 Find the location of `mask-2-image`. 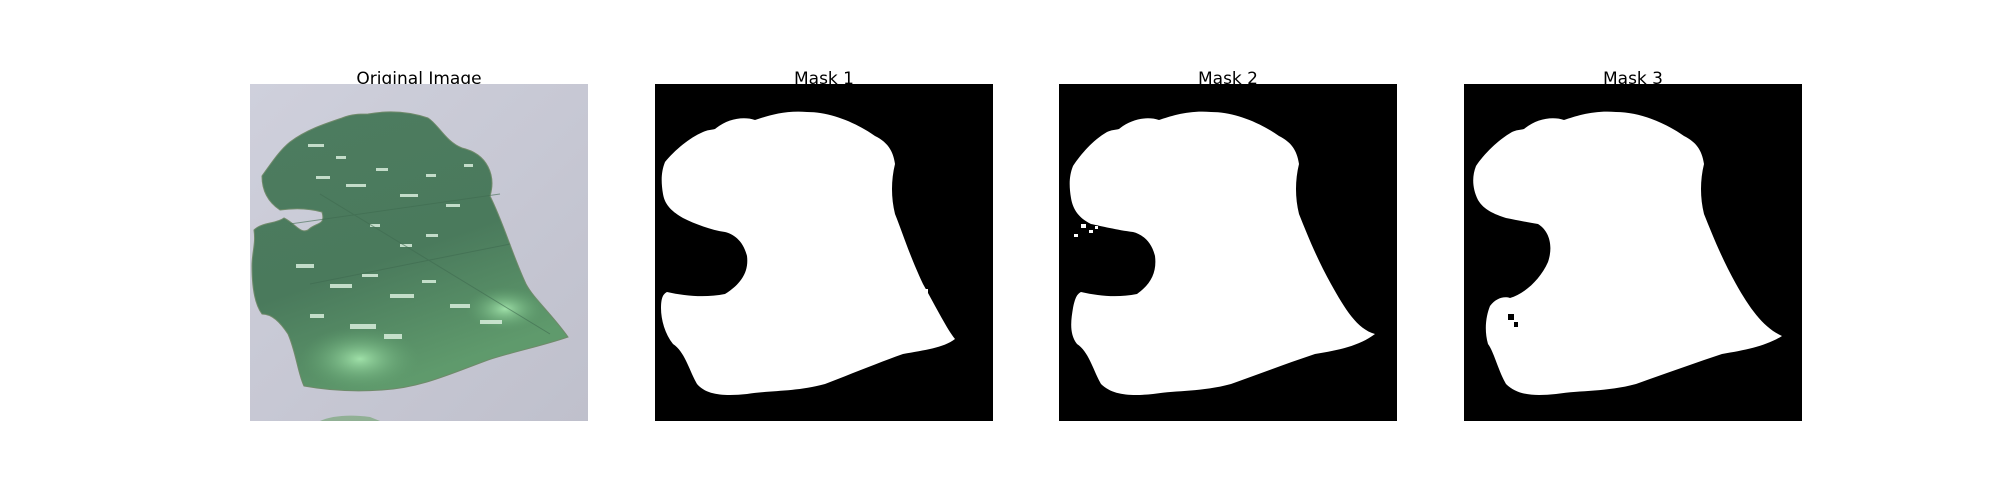

mask-2-image is located at coordinates (1228, 252).